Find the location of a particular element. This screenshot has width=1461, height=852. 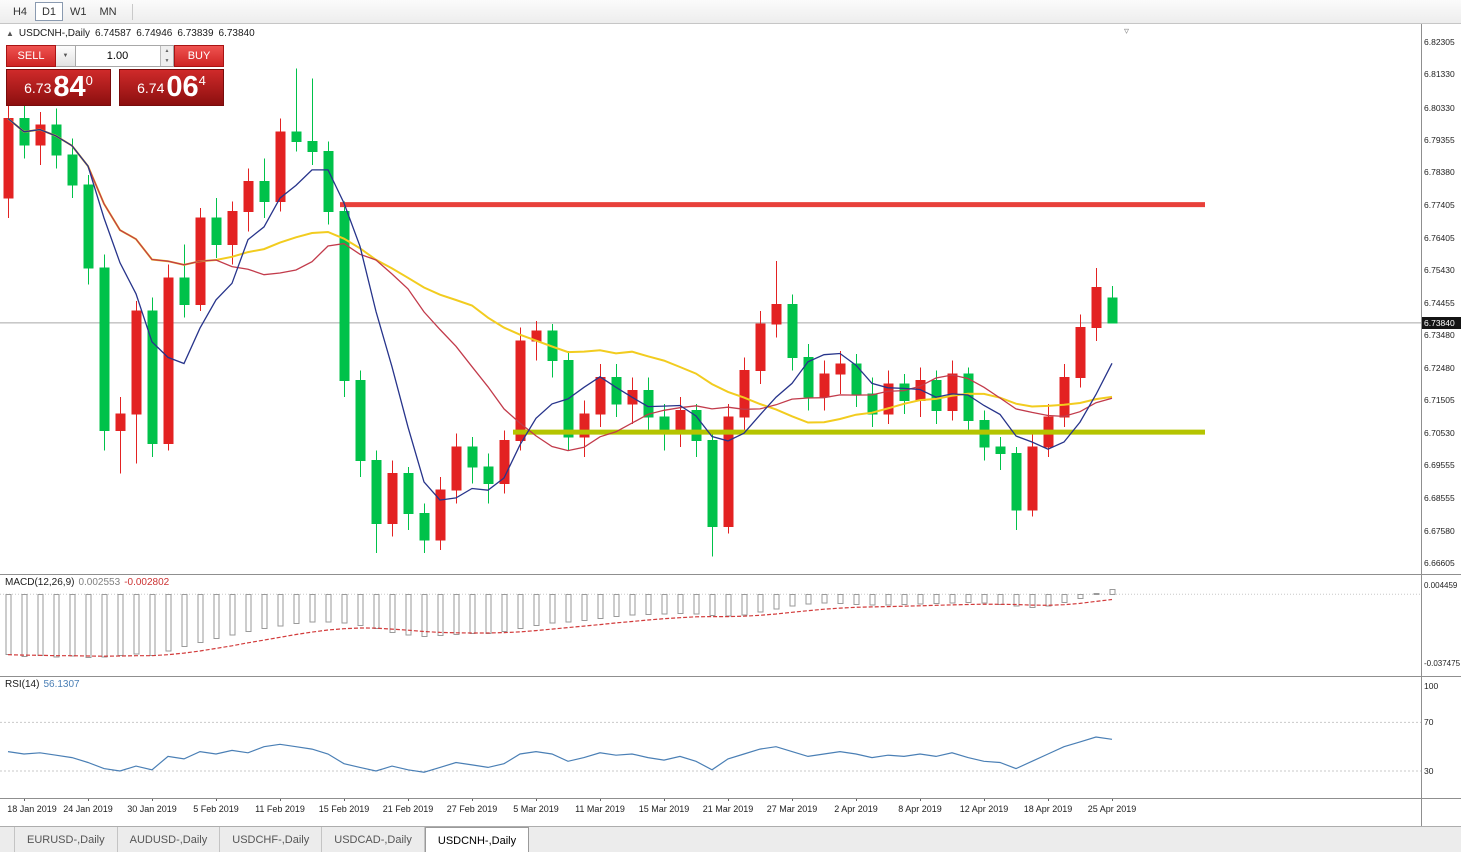

volume-up-icon: ▲ is located at coordinates (166, 51).